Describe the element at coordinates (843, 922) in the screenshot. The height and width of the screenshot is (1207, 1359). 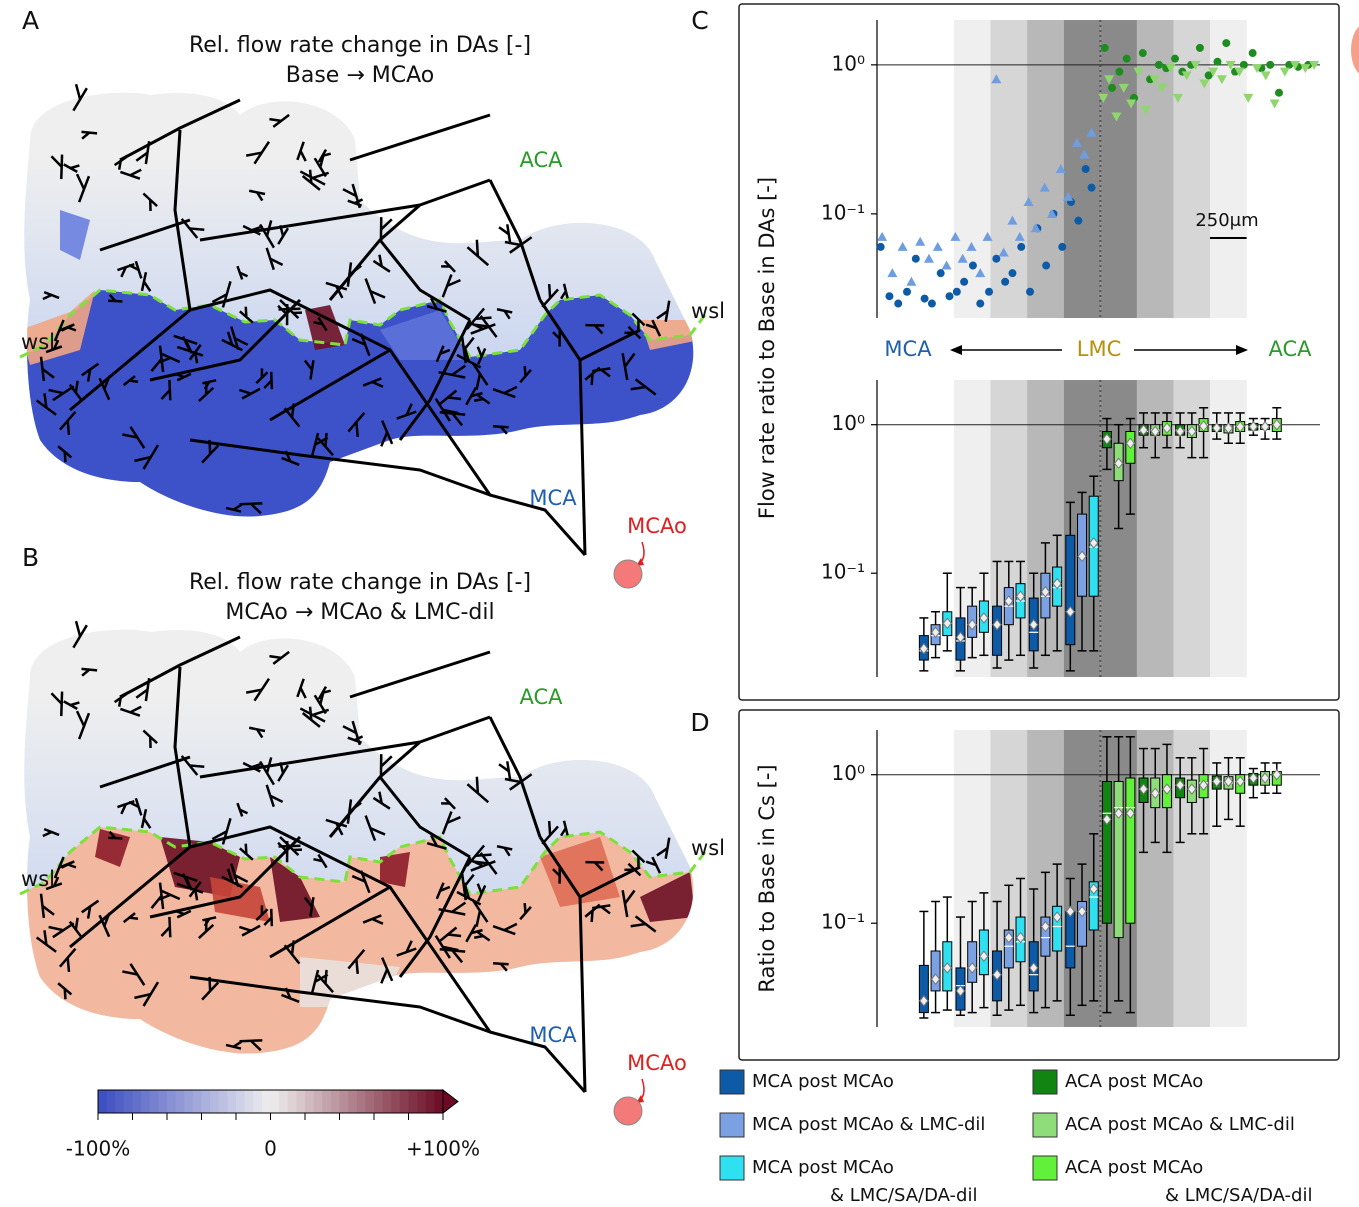
I see `y-tick-label: 10⁻¹` at that location.